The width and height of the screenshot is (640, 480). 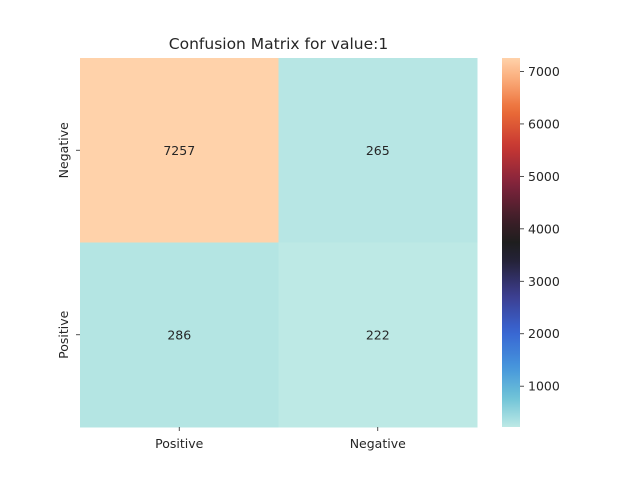 I want to click on colorbar-tick-label: 7000, so click(x=544, y=71).